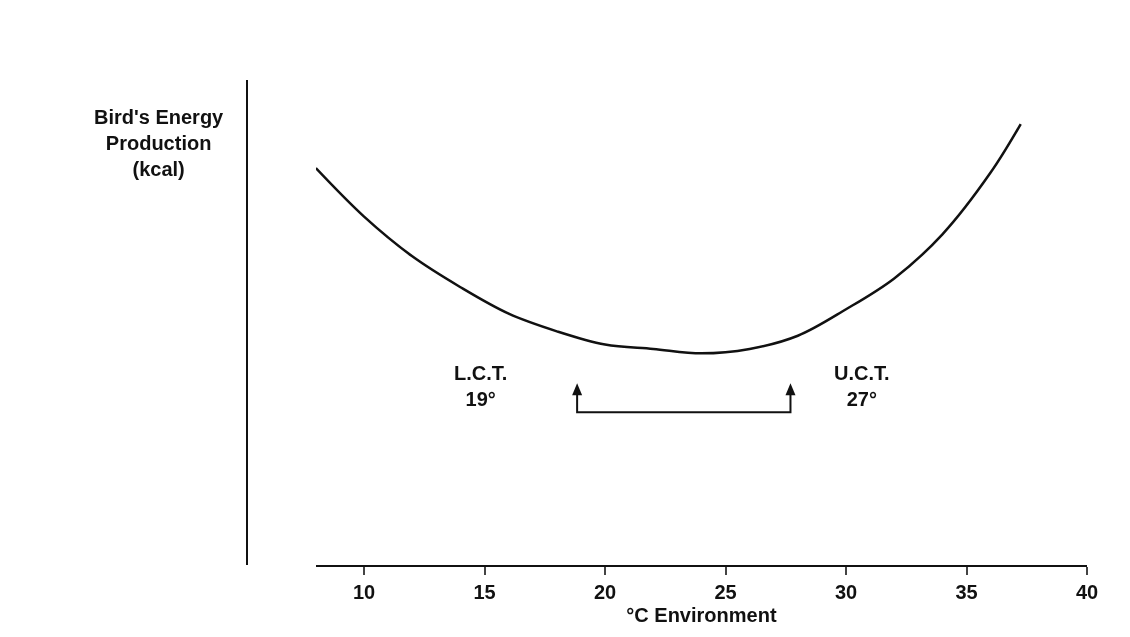 This screenshot has width=1130, height=637. Describe the element at coordinates (862, 386) in the screenshot. I see `annotation: U.C.T. 27°` at that location.